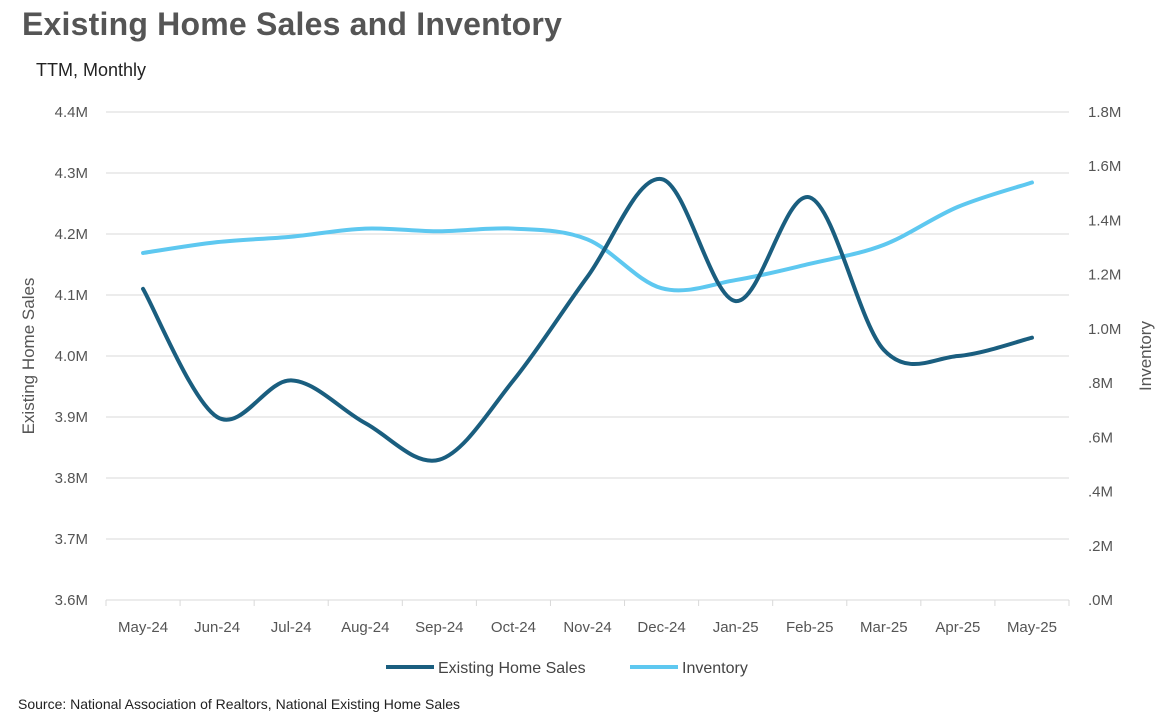 The width and height of the screenshot is (1172, 722). I want to click on right-tick-label: .2M, so click(1100, 546).